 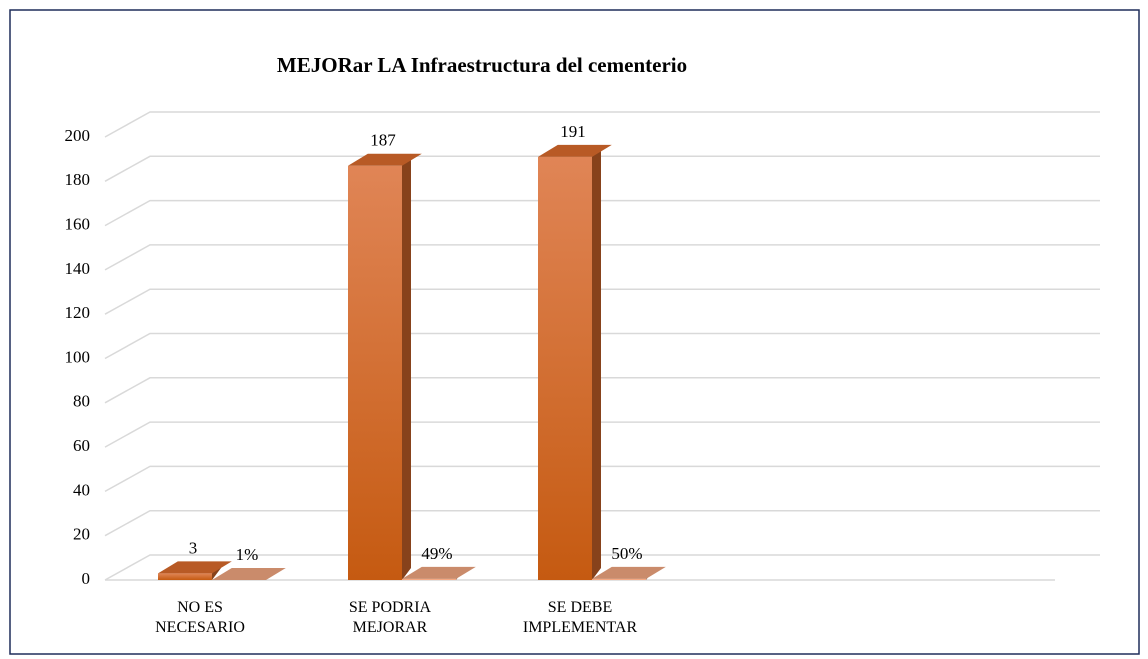 I want to click on y-tick-label: 100, so click(x=78, y=356).